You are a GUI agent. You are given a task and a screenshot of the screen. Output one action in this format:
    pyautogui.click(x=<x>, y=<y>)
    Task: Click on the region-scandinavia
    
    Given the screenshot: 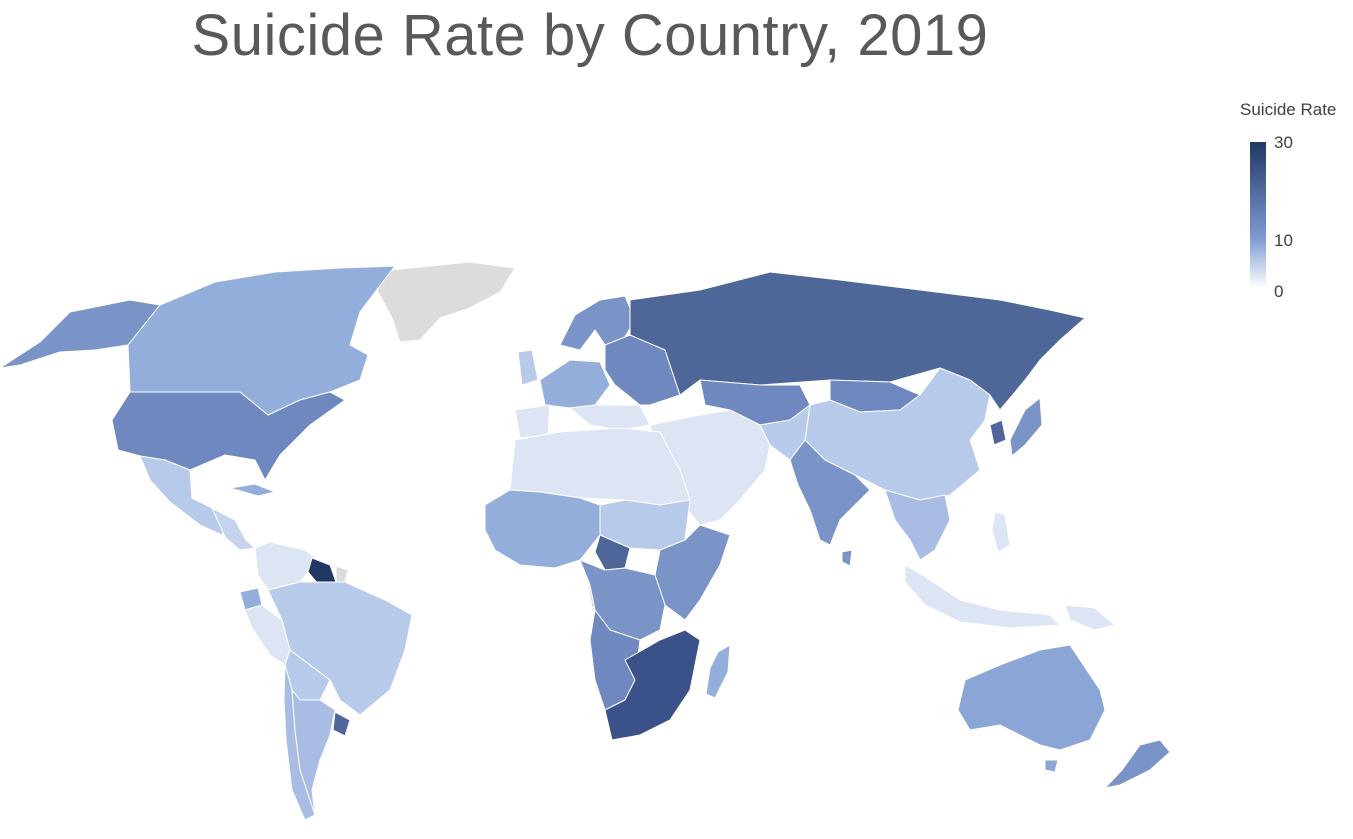 What is the action you would take?
    pyautogui.click(x=597, y=323)
    